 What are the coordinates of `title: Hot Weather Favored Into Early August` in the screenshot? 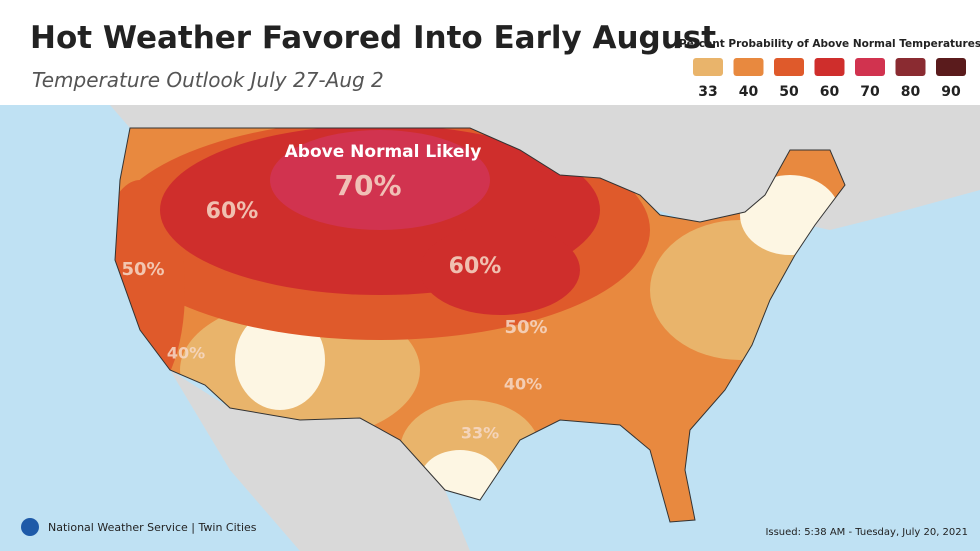 It's located at (373, 38).